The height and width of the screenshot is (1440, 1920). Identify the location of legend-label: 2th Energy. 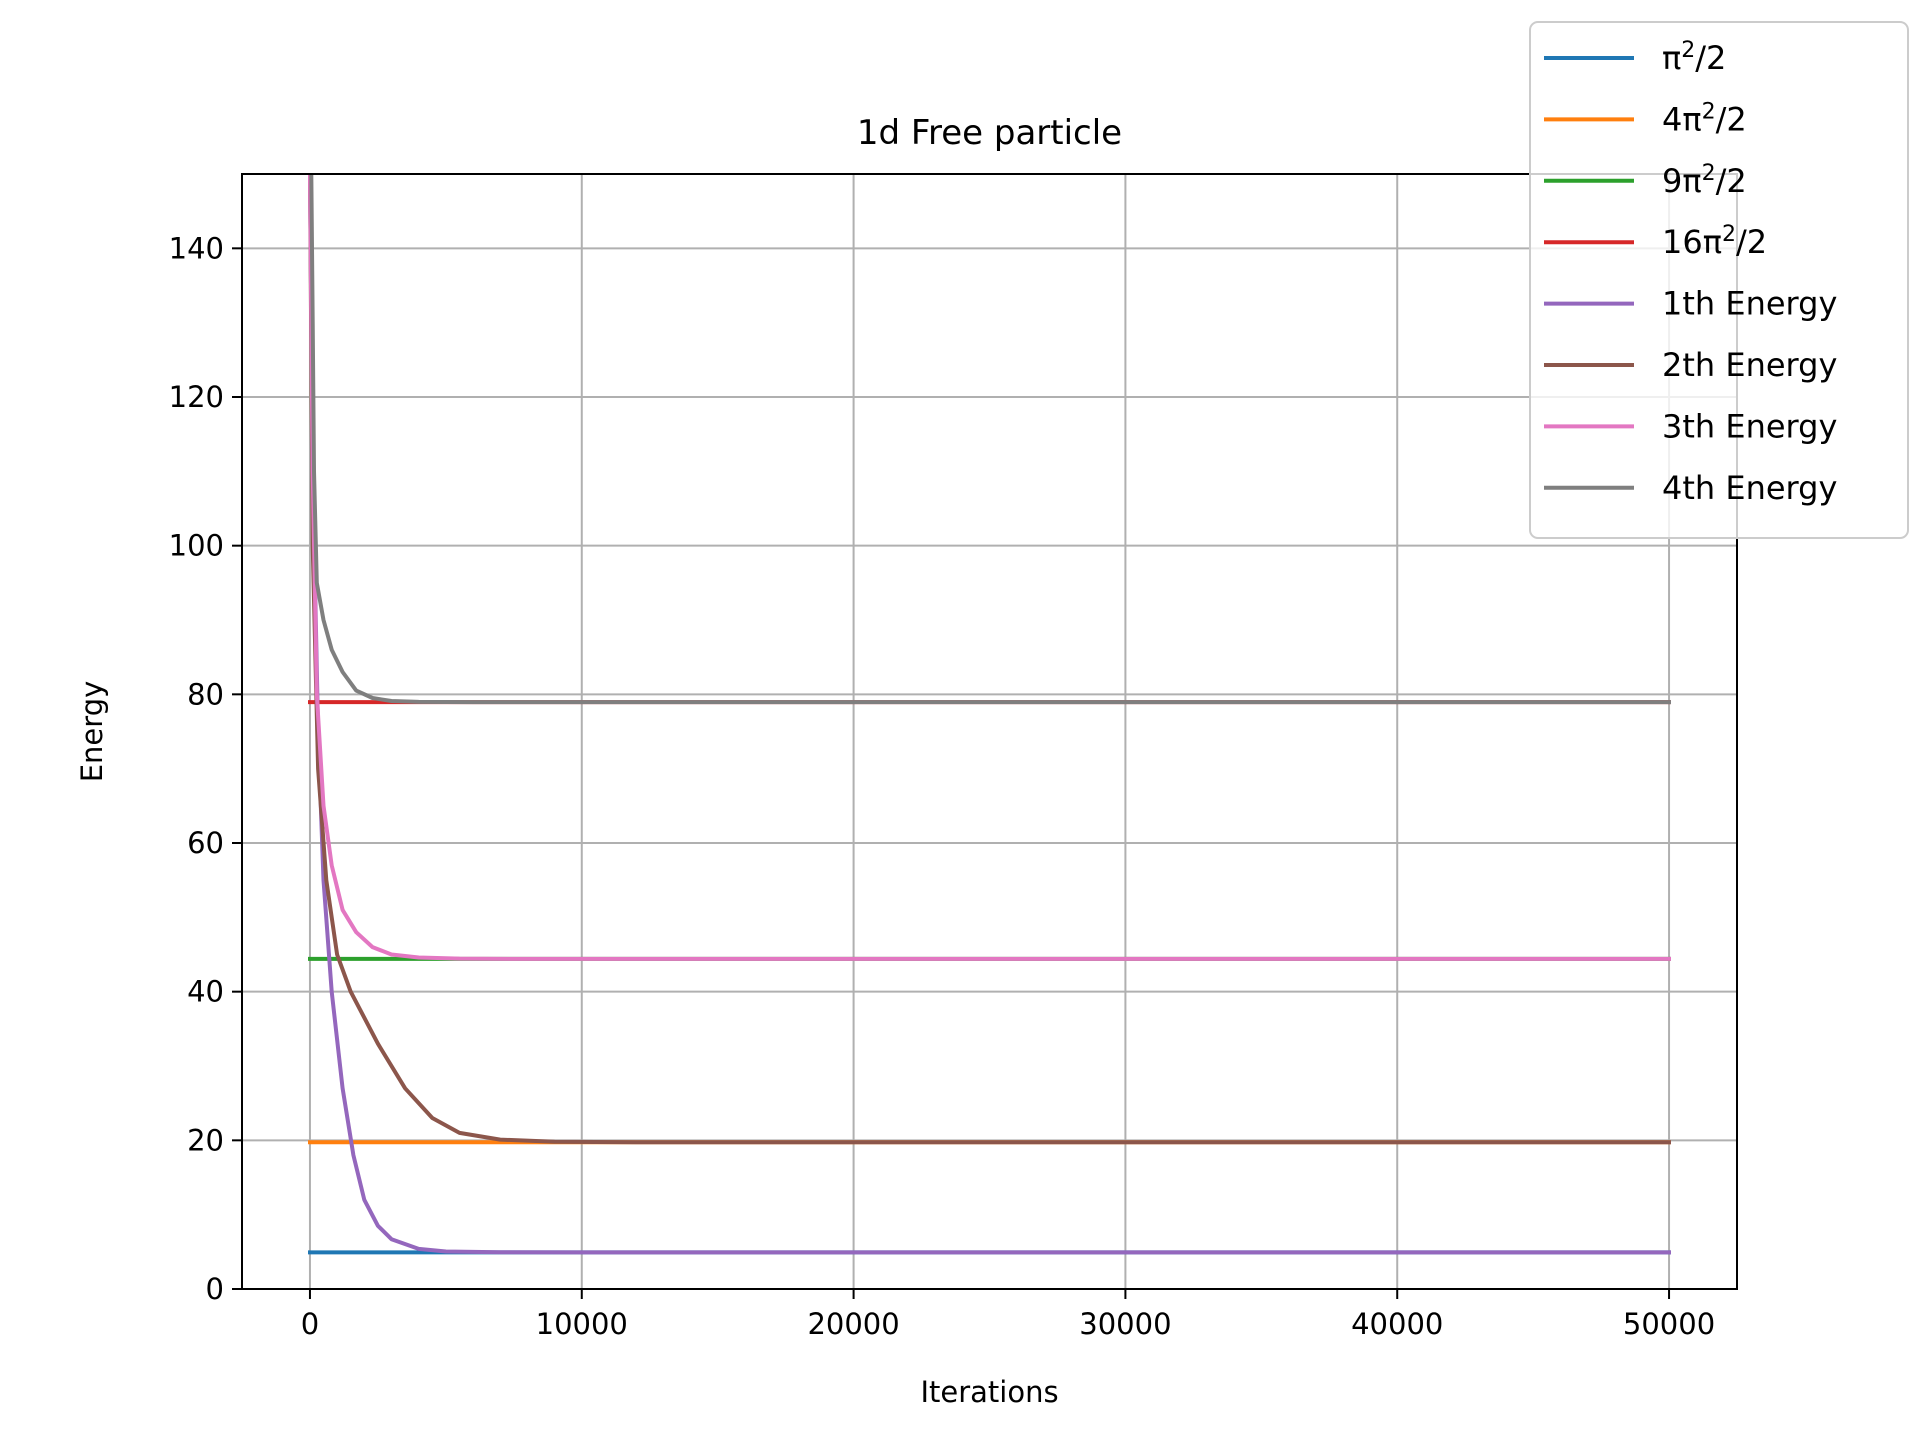
(1749, 365).